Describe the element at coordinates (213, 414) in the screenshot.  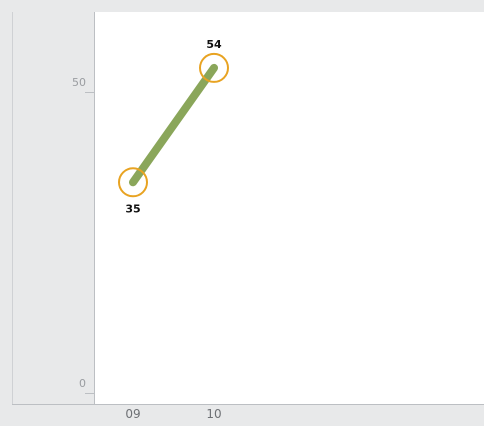
I see `x-tick-label: 10` at that location.